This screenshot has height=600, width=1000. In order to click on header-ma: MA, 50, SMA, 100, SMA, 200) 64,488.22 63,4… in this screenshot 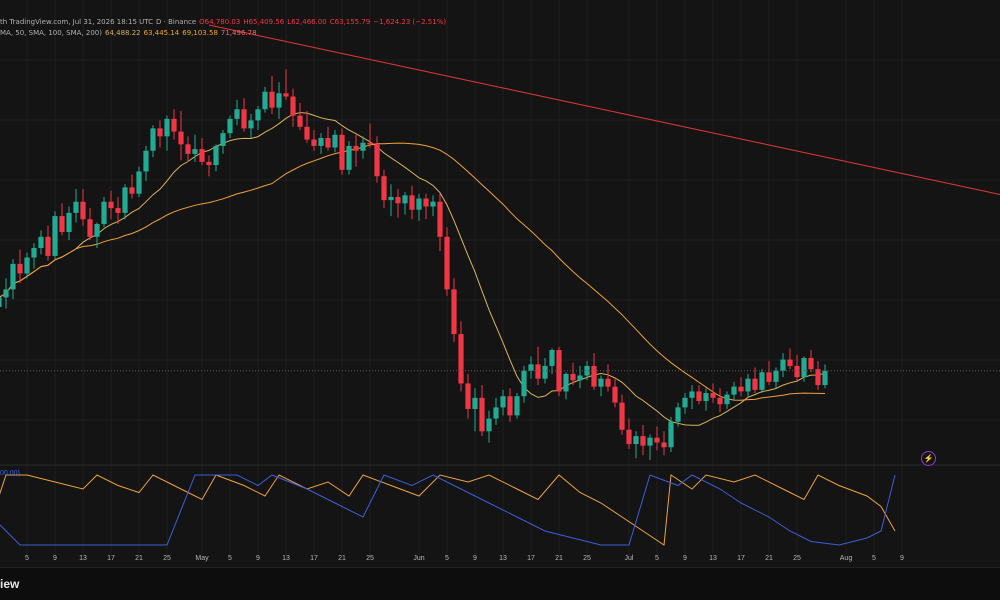, I will do `click(130, 33)`.